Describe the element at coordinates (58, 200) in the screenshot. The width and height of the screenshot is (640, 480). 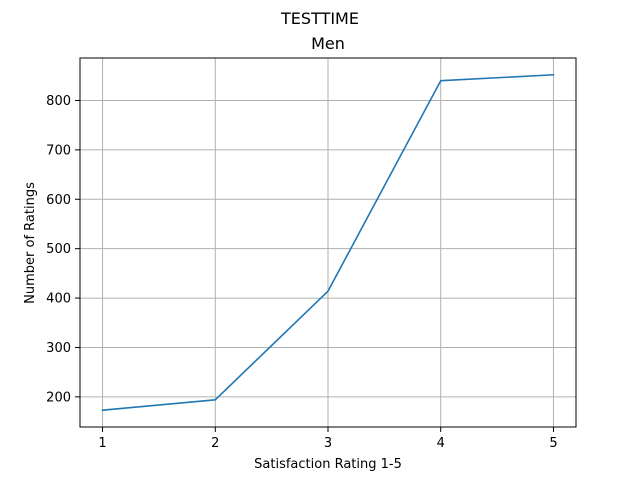
I see `y-tick-label: 600` at that location.